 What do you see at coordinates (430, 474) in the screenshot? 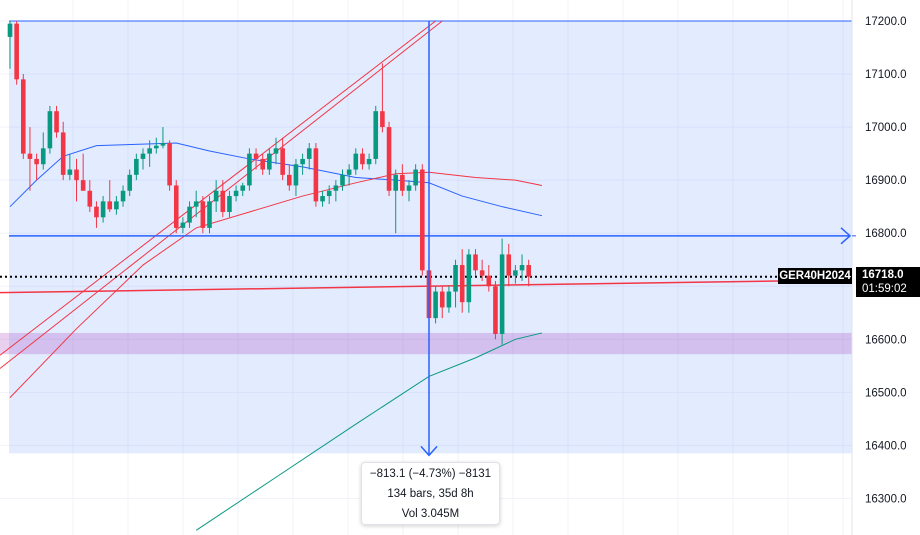
I see `measure-change-text: −813.1 (−4.73%) −8131` at bounding box center [430, 474].